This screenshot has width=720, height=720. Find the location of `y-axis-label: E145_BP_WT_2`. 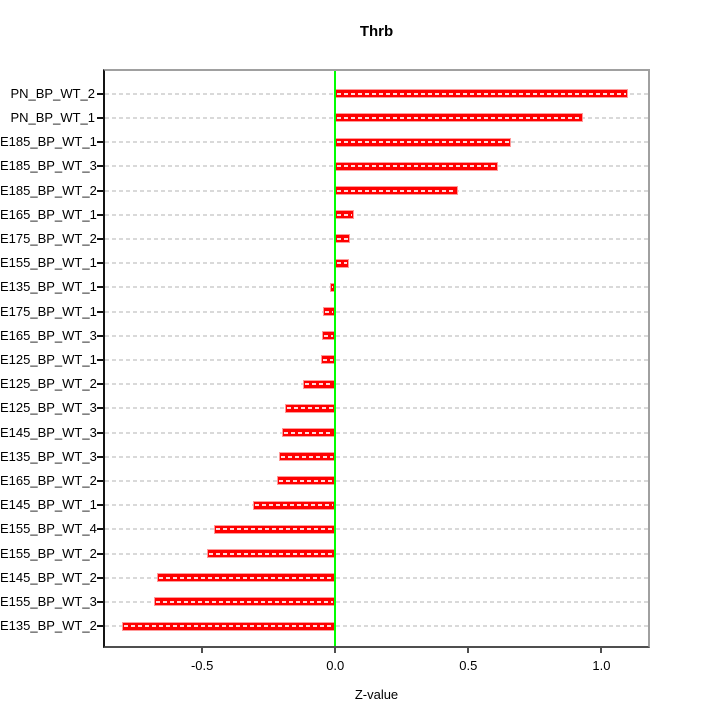

y-axis-label: E145_BP_WT_2 is located at coordinates (48, 577).